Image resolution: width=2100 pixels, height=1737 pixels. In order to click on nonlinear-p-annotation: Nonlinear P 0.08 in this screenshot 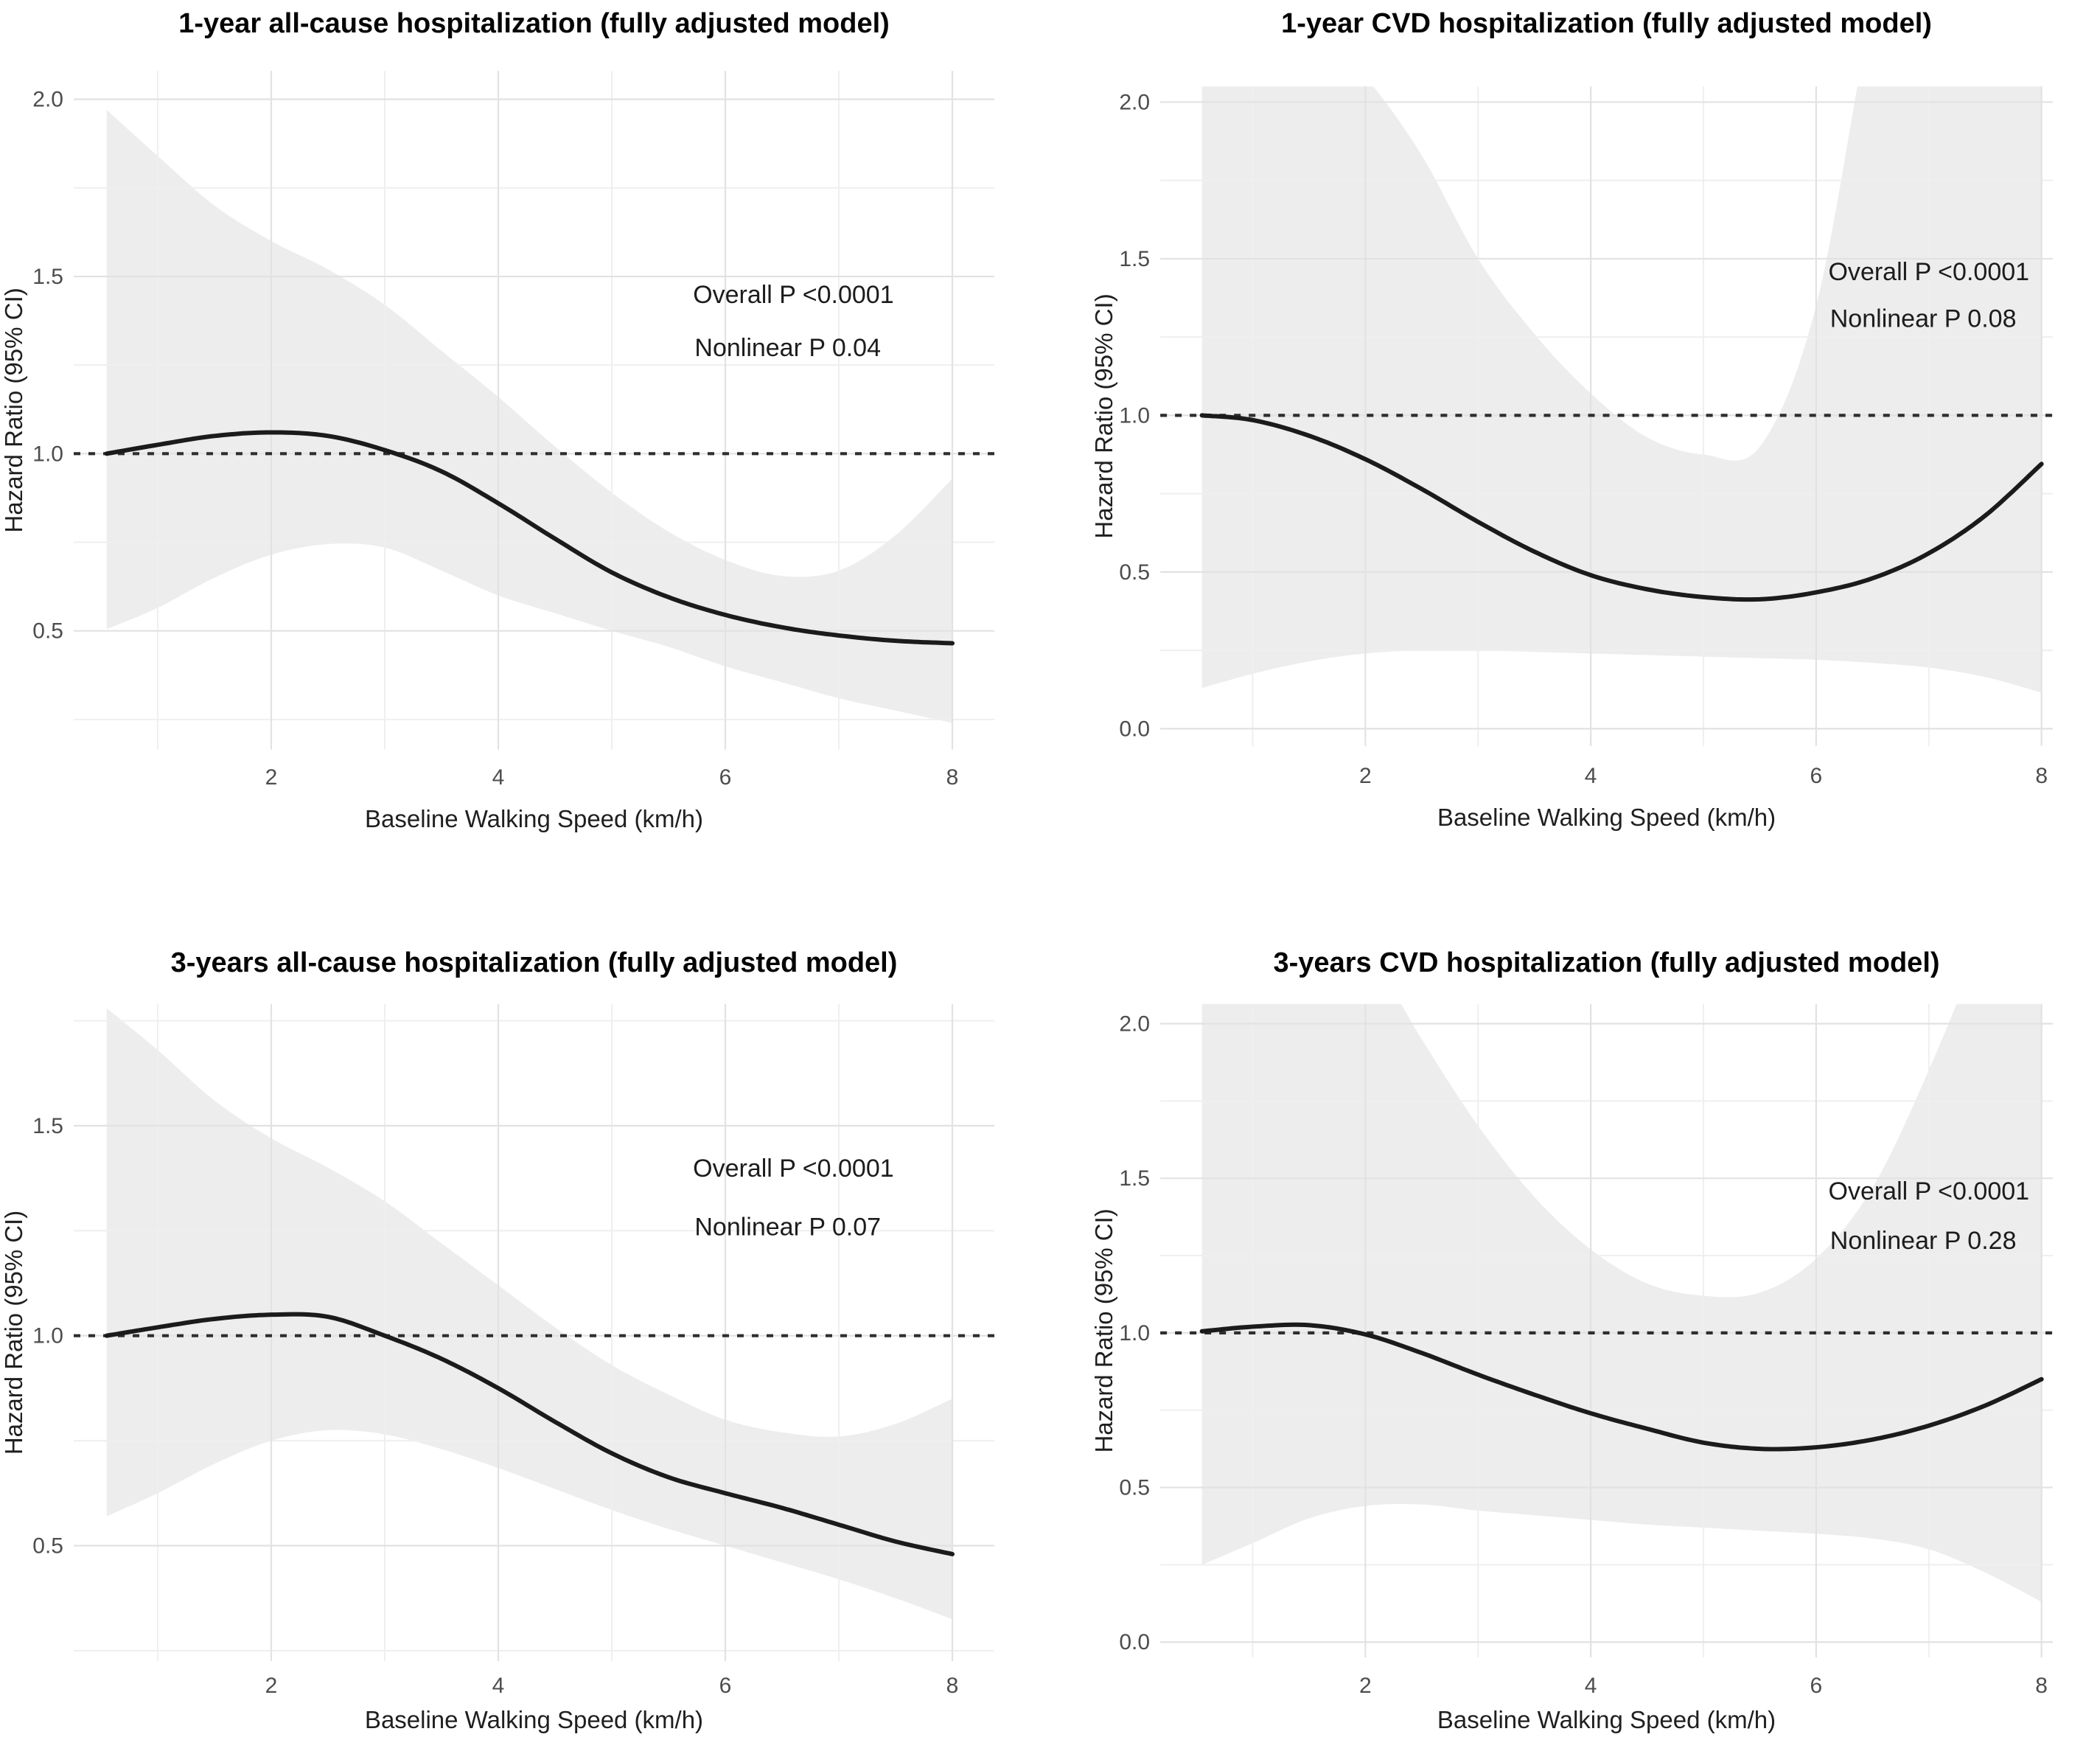, I will do `click(1923, 319)`.